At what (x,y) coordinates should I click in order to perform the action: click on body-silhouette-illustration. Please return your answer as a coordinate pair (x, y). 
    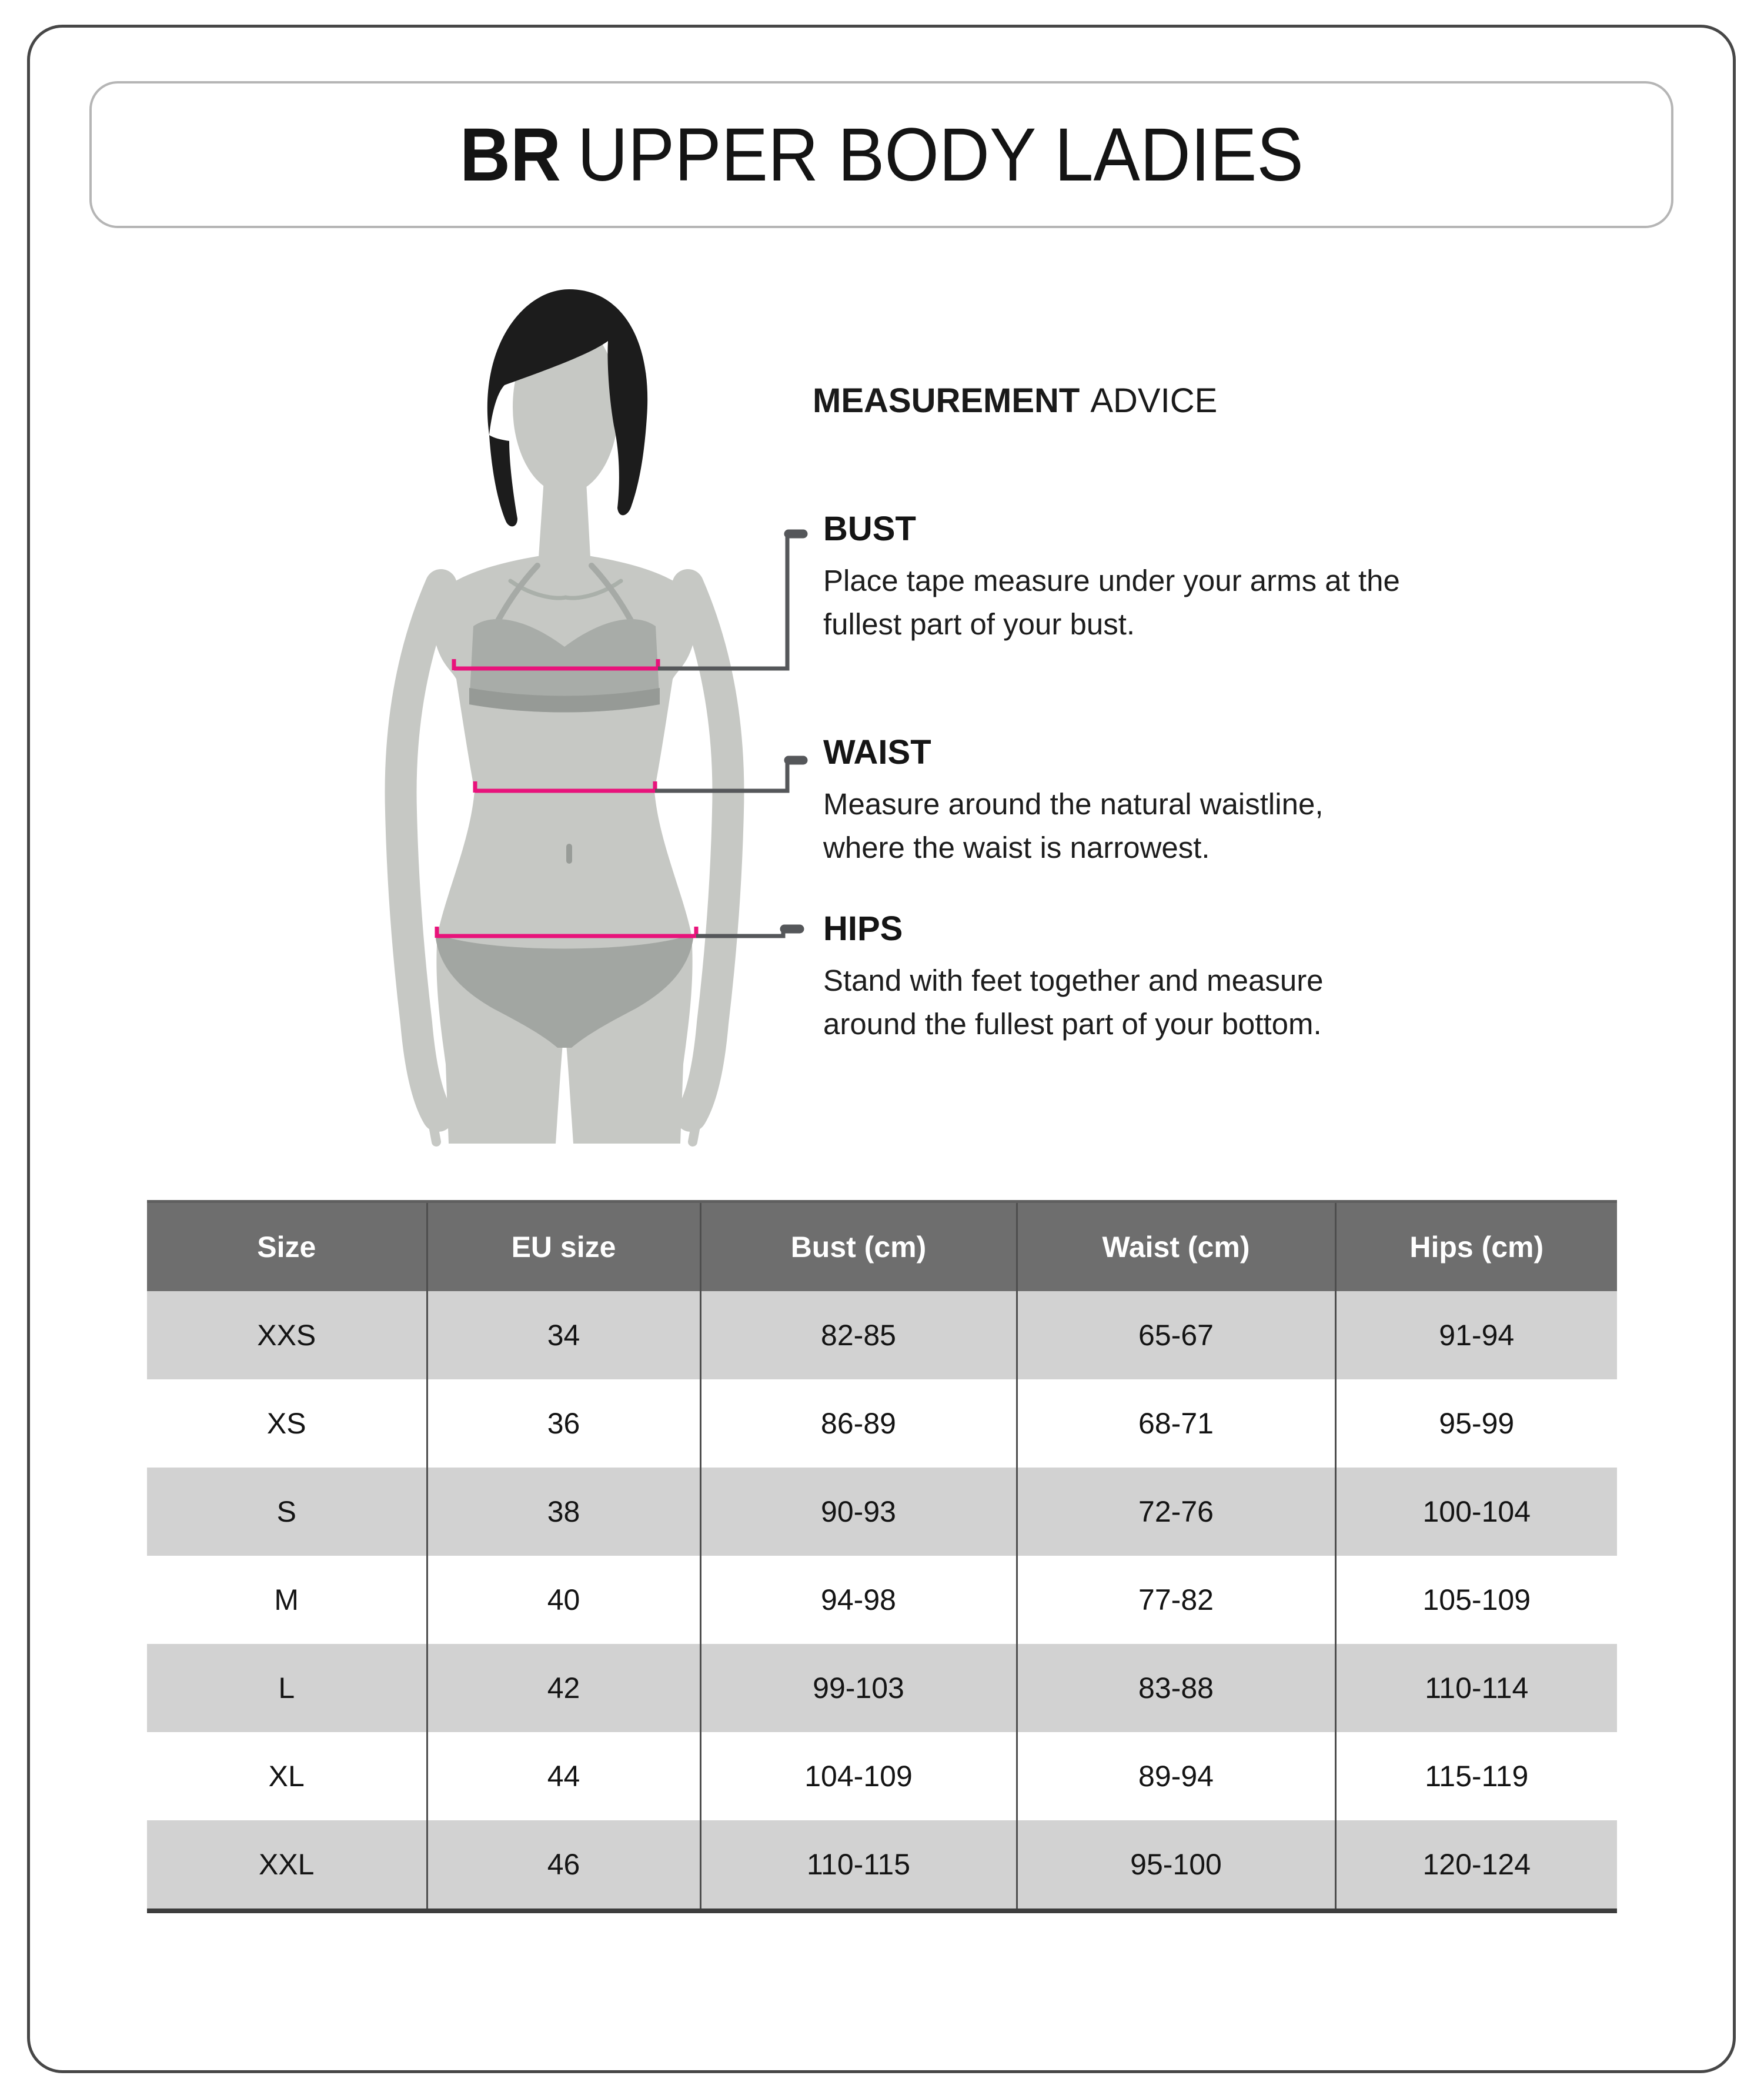
    Looking at the image, I should click on (596, 718).